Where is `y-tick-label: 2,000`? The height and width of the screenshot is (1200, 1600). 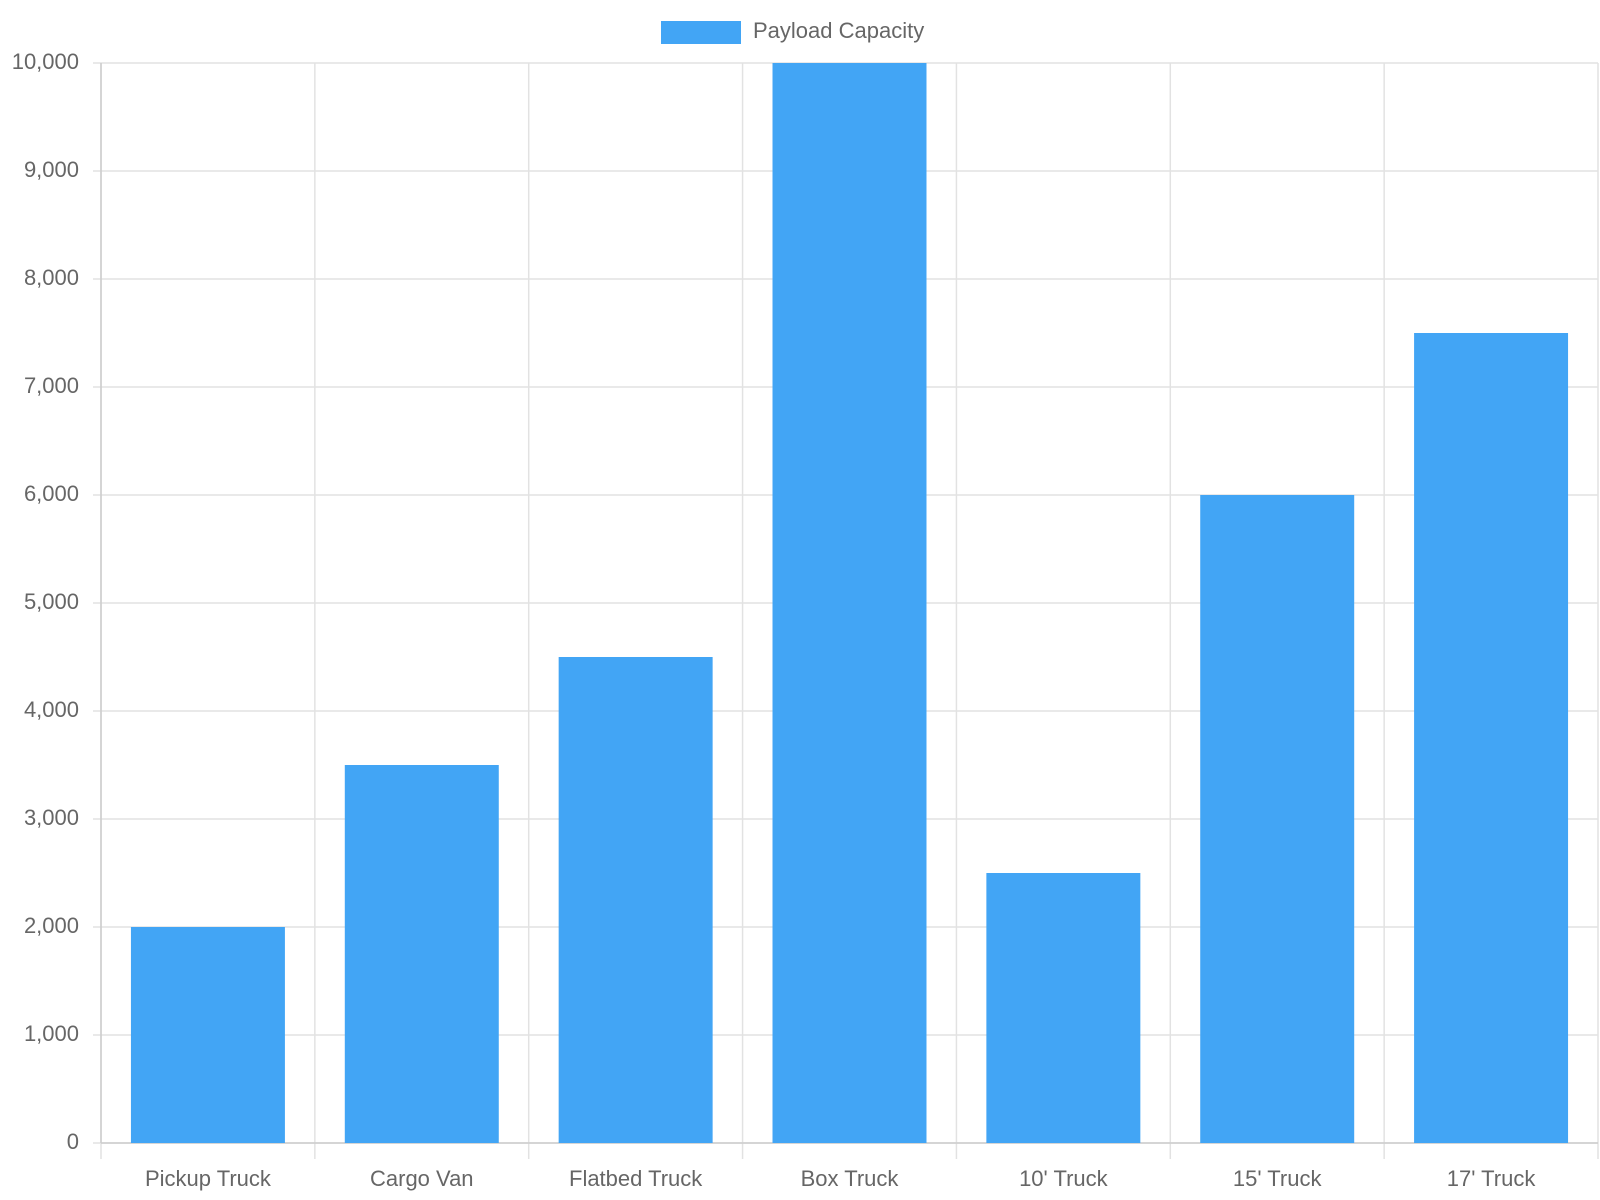
y-tick-label: 2,000 is located at coordinates (51, 925).